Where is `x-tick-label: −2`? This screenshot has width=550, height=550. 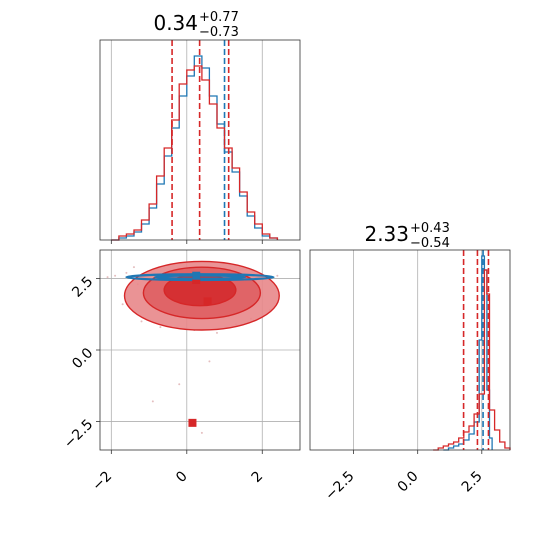 x-tick-label: −2 is located at coordinates (102, 481).